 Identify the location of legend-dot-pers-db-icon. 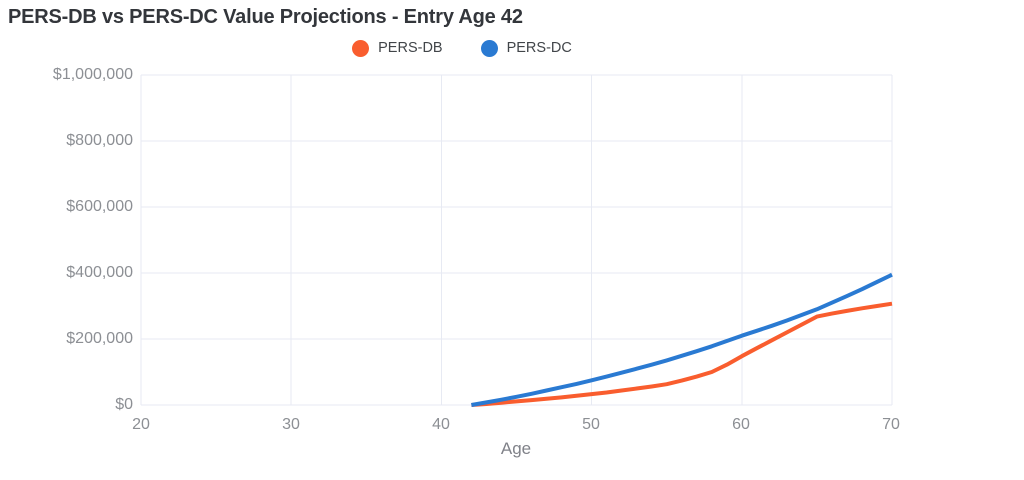
(361, 48).